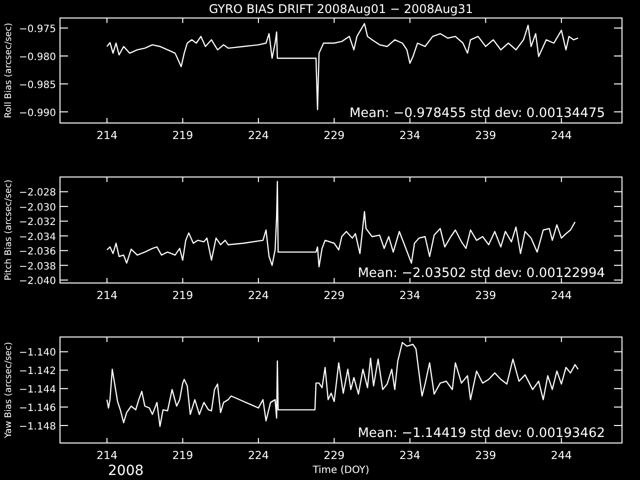 The width and height of the screenshot is (640, 480). What do you see at coordinates (9, 70) in the screenshot?
I see `y-axis-title: Roll Bias (arcsec/sec)` at bounding box center [9, 70].